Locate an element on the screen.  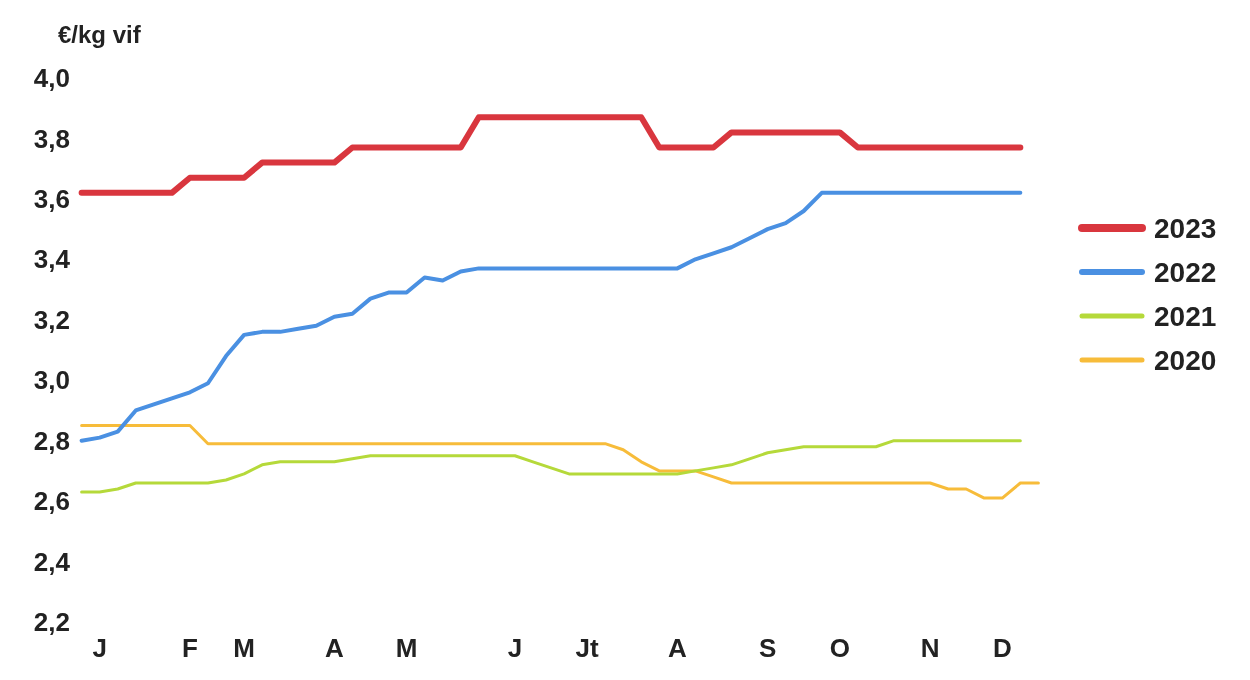
y-tick-label: 2,6 is located at coordinates (51, 501).